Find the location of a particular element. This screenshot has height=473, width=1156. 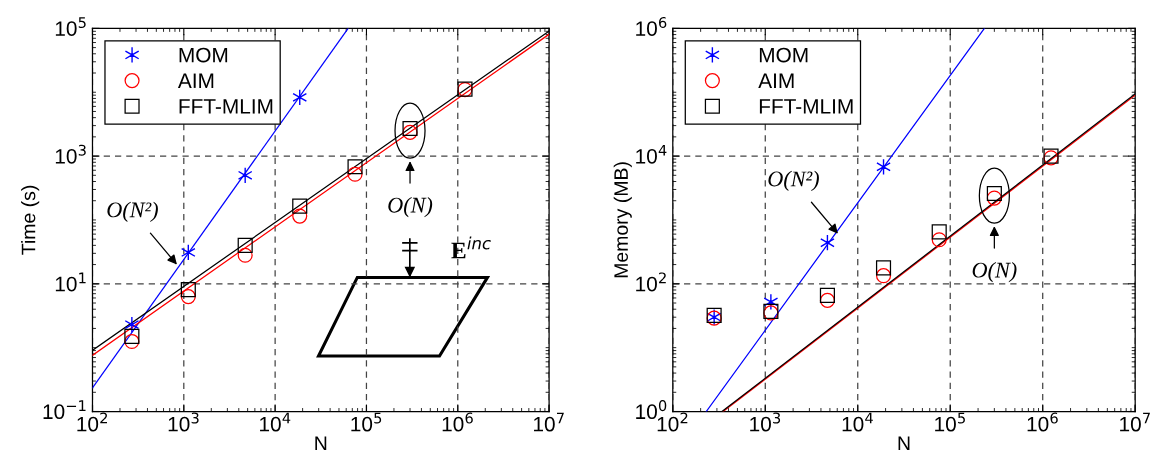

y-tick-label: 10$^{1}$ is located at coordinates (70, 282).